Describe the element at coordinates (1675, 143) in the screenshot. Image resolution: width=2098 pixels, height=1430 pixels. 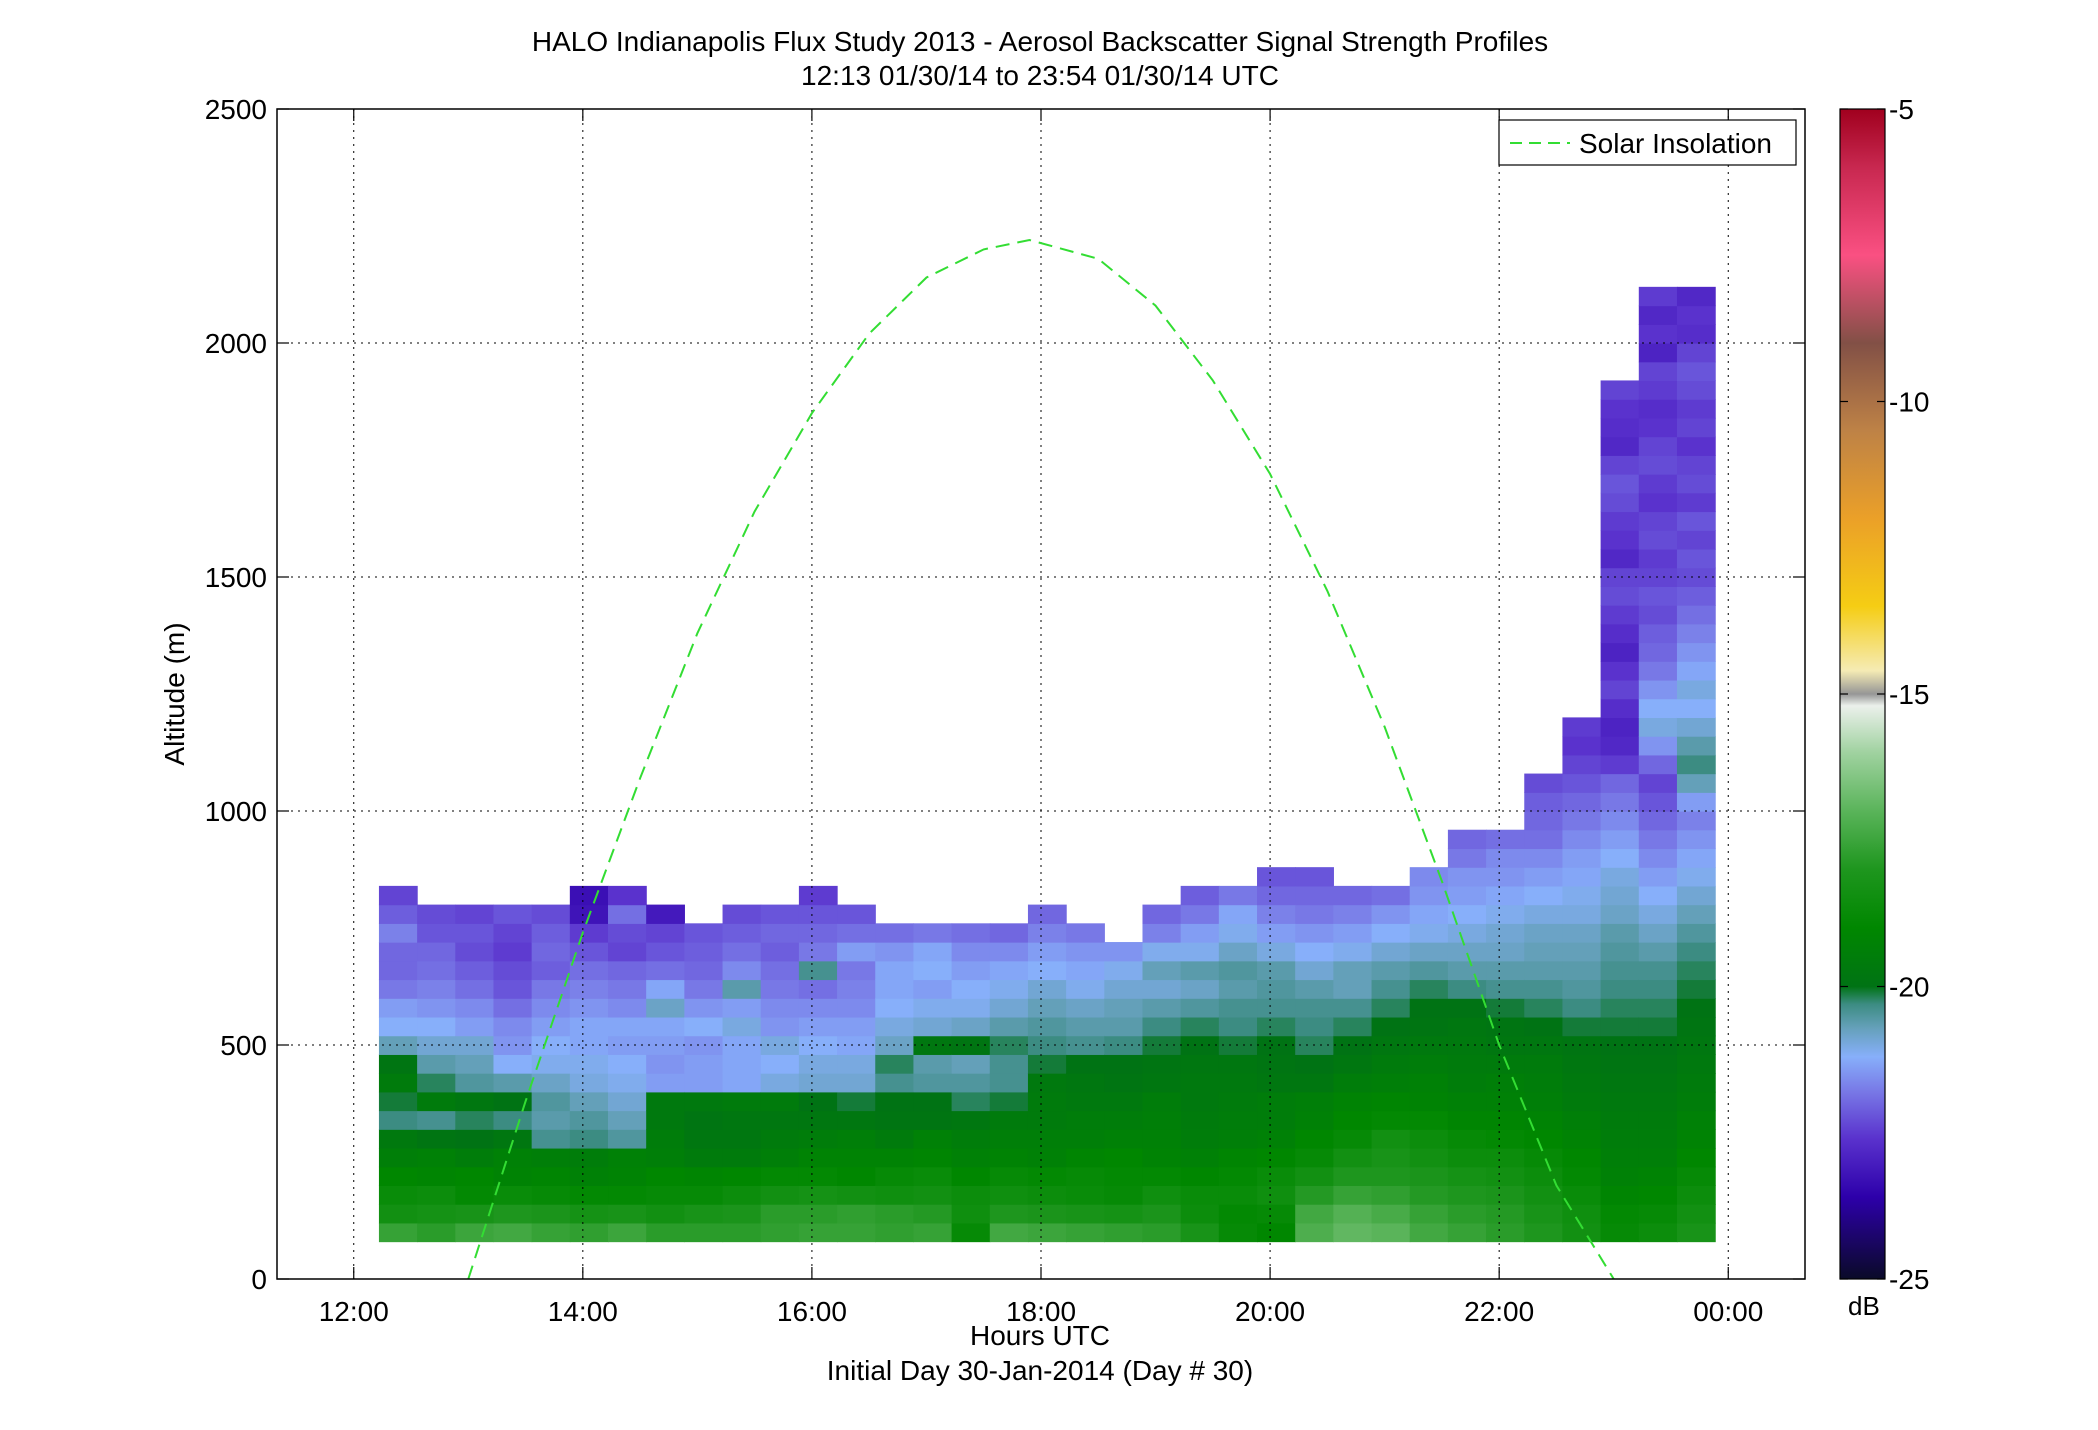
I see `legend-label: Solar Insolation` at that location.